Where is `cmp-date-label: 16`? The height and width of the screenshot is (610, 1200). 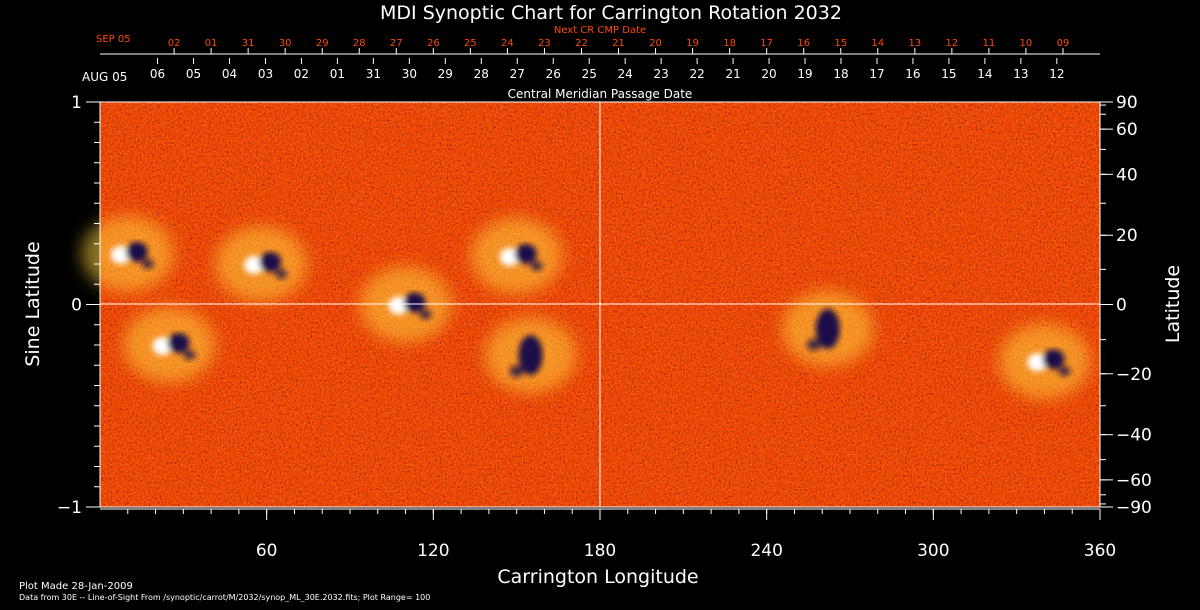
cmp-date-label: 16 is located at coordinates (912, 74).